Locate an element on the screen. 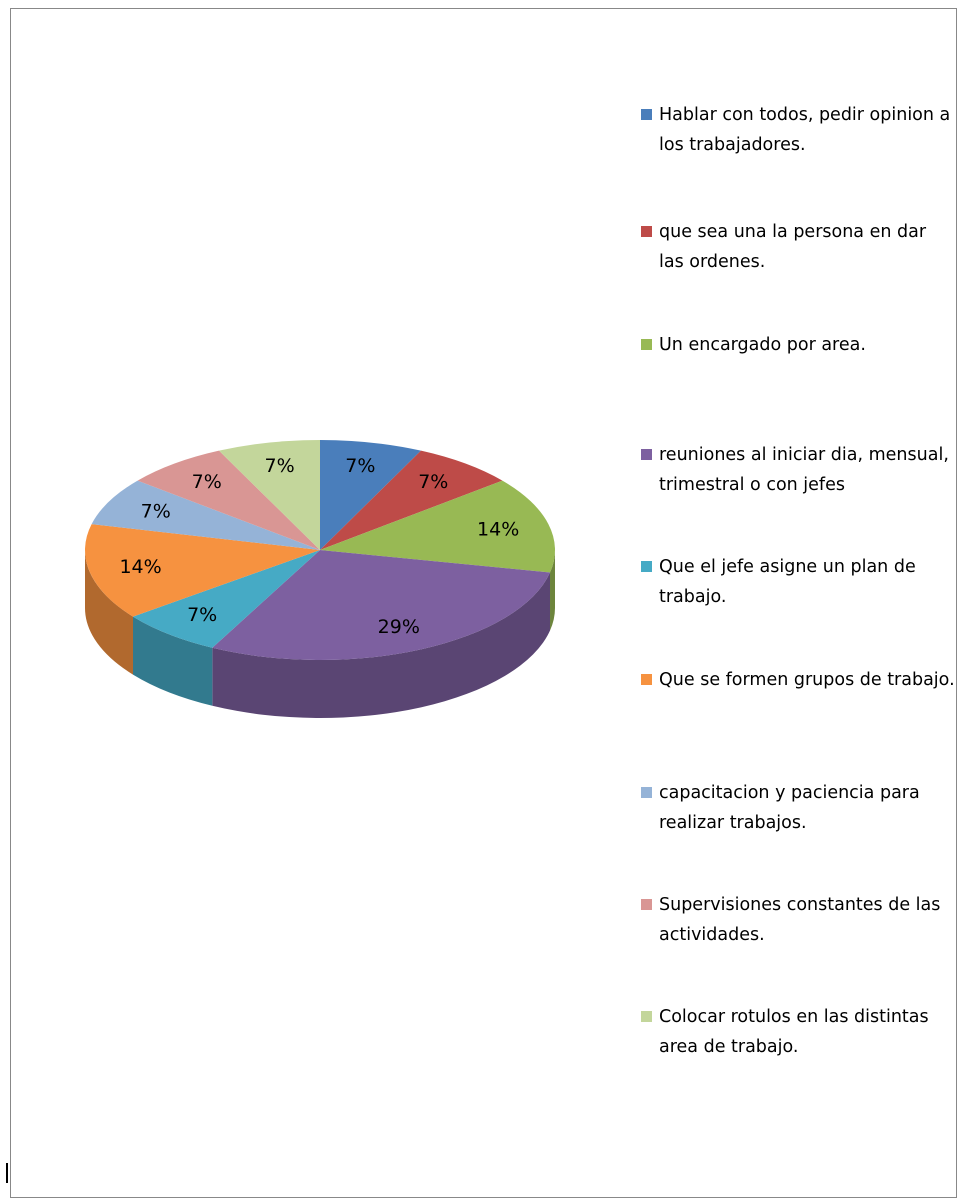  legend-label: Un encargado por area. is located at coordinates (762, 345).